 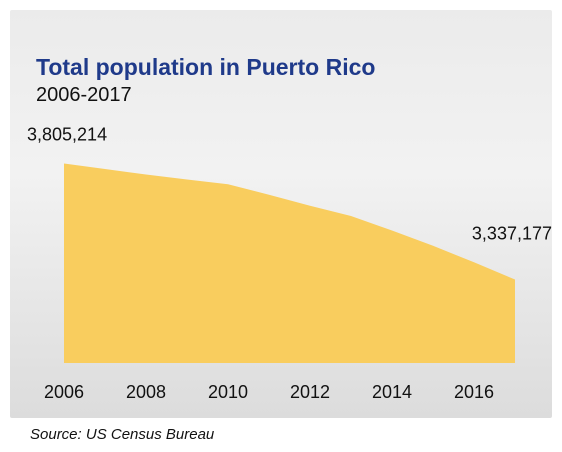 I want to click on x-tick-label: 2016, so click(x=474, y=392).